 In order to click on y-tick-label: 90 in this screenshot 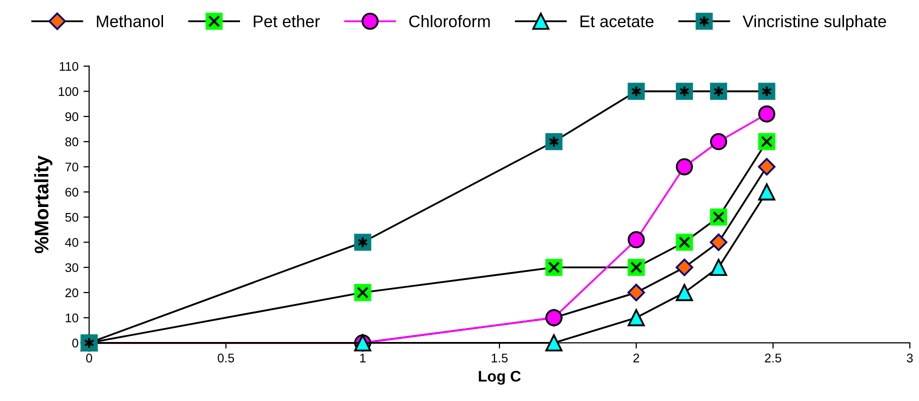, I will do `click(71, 117)`.